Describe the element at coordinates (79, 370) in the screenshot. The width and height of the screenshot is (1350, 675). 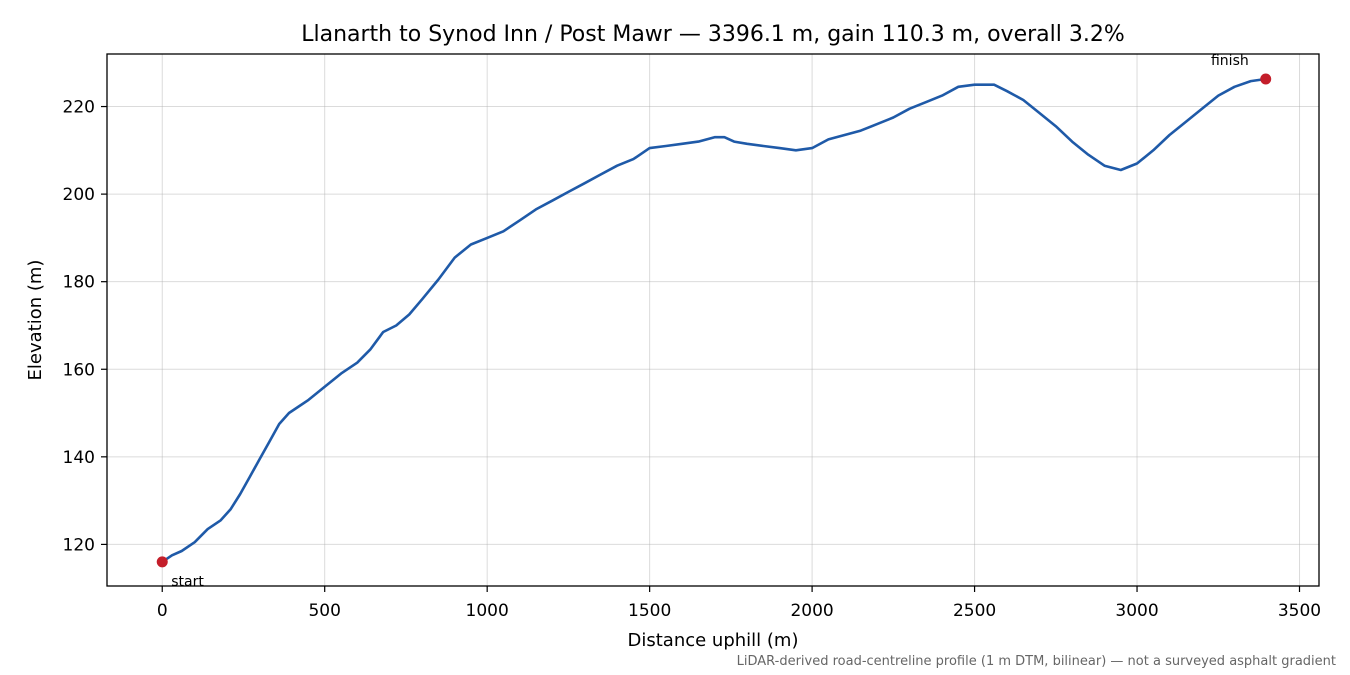
I see `y-tick-label: 160` at that location.